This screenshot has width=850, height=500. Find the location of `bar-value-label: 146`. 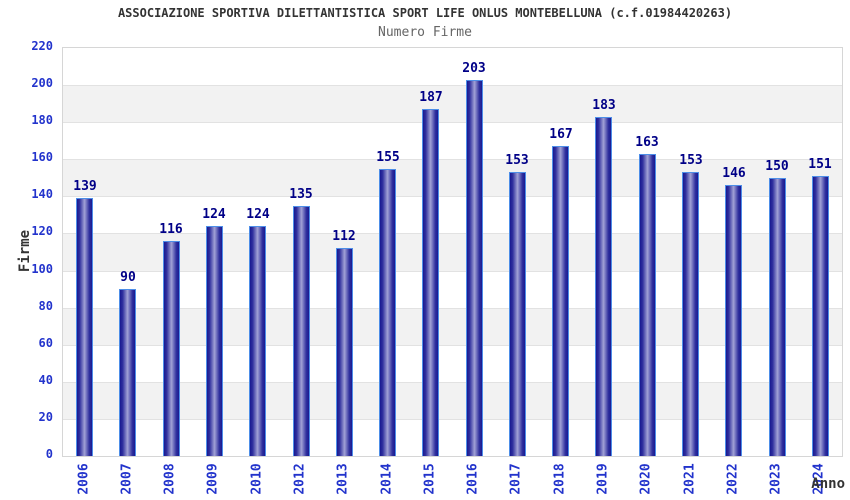

bar-value-label: 146 is located at coordinates (734, 173).